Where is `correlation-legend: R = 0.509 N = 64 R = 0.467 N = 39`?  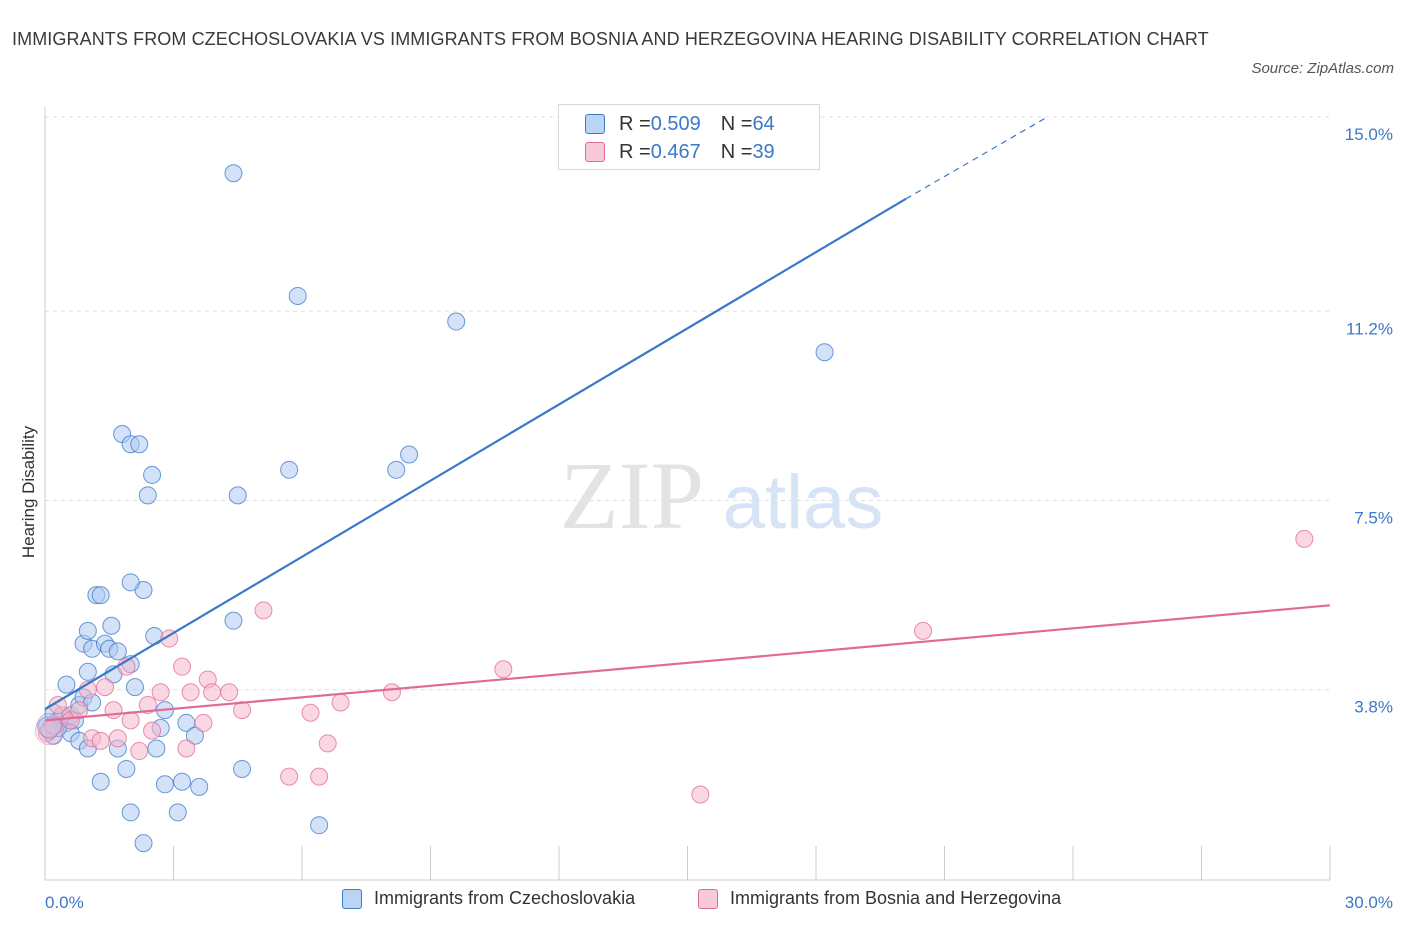 correlation-legend: R = 0.509 N = 64 R = 0.467 N = 39 is located at coordinates (689, 137).